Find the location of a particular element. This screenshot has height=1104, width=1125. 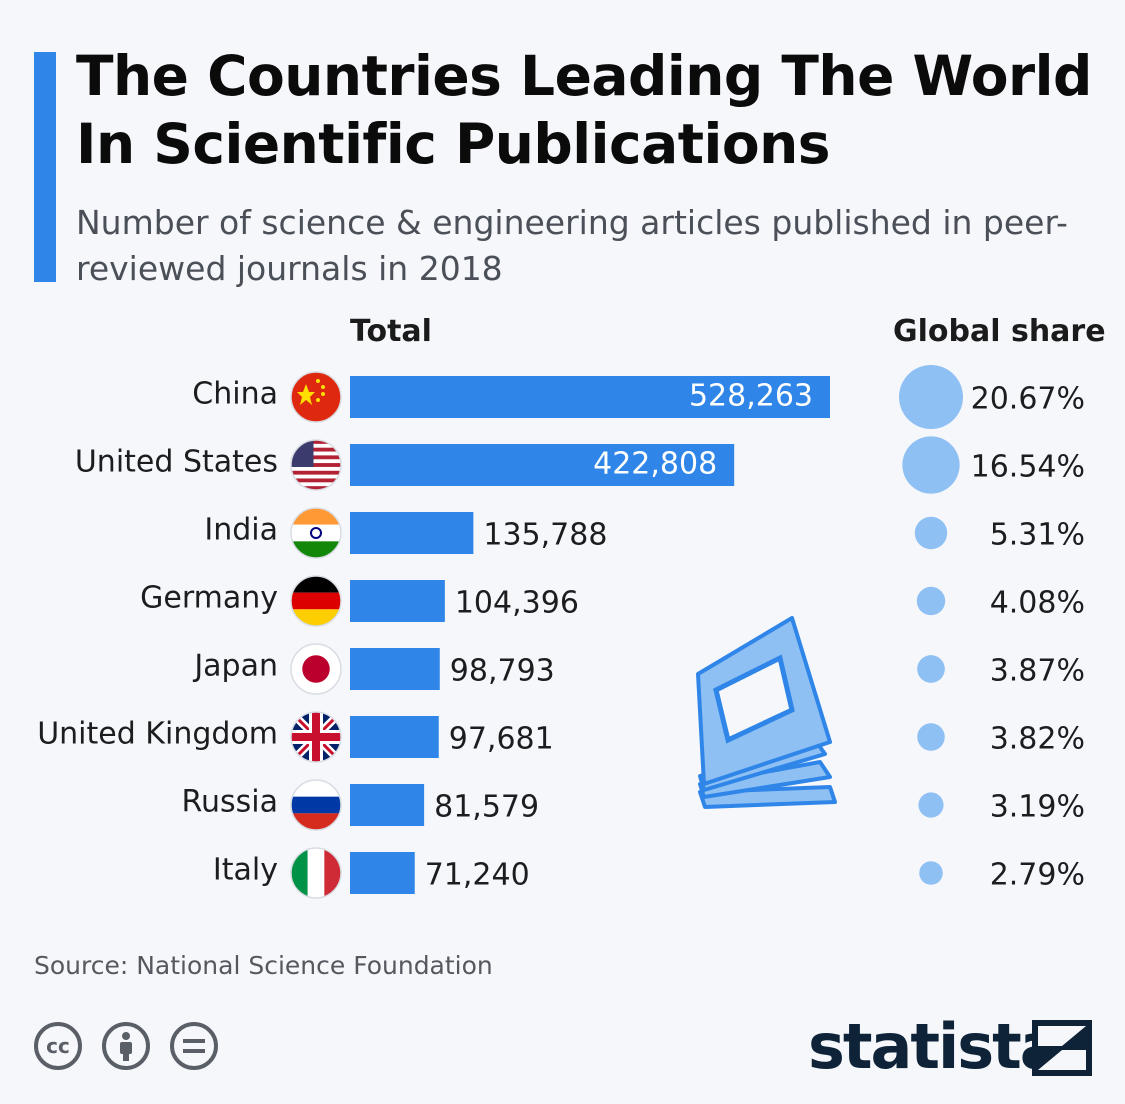

share-value-label: 16.54% is located at coordinates (1028, 467).